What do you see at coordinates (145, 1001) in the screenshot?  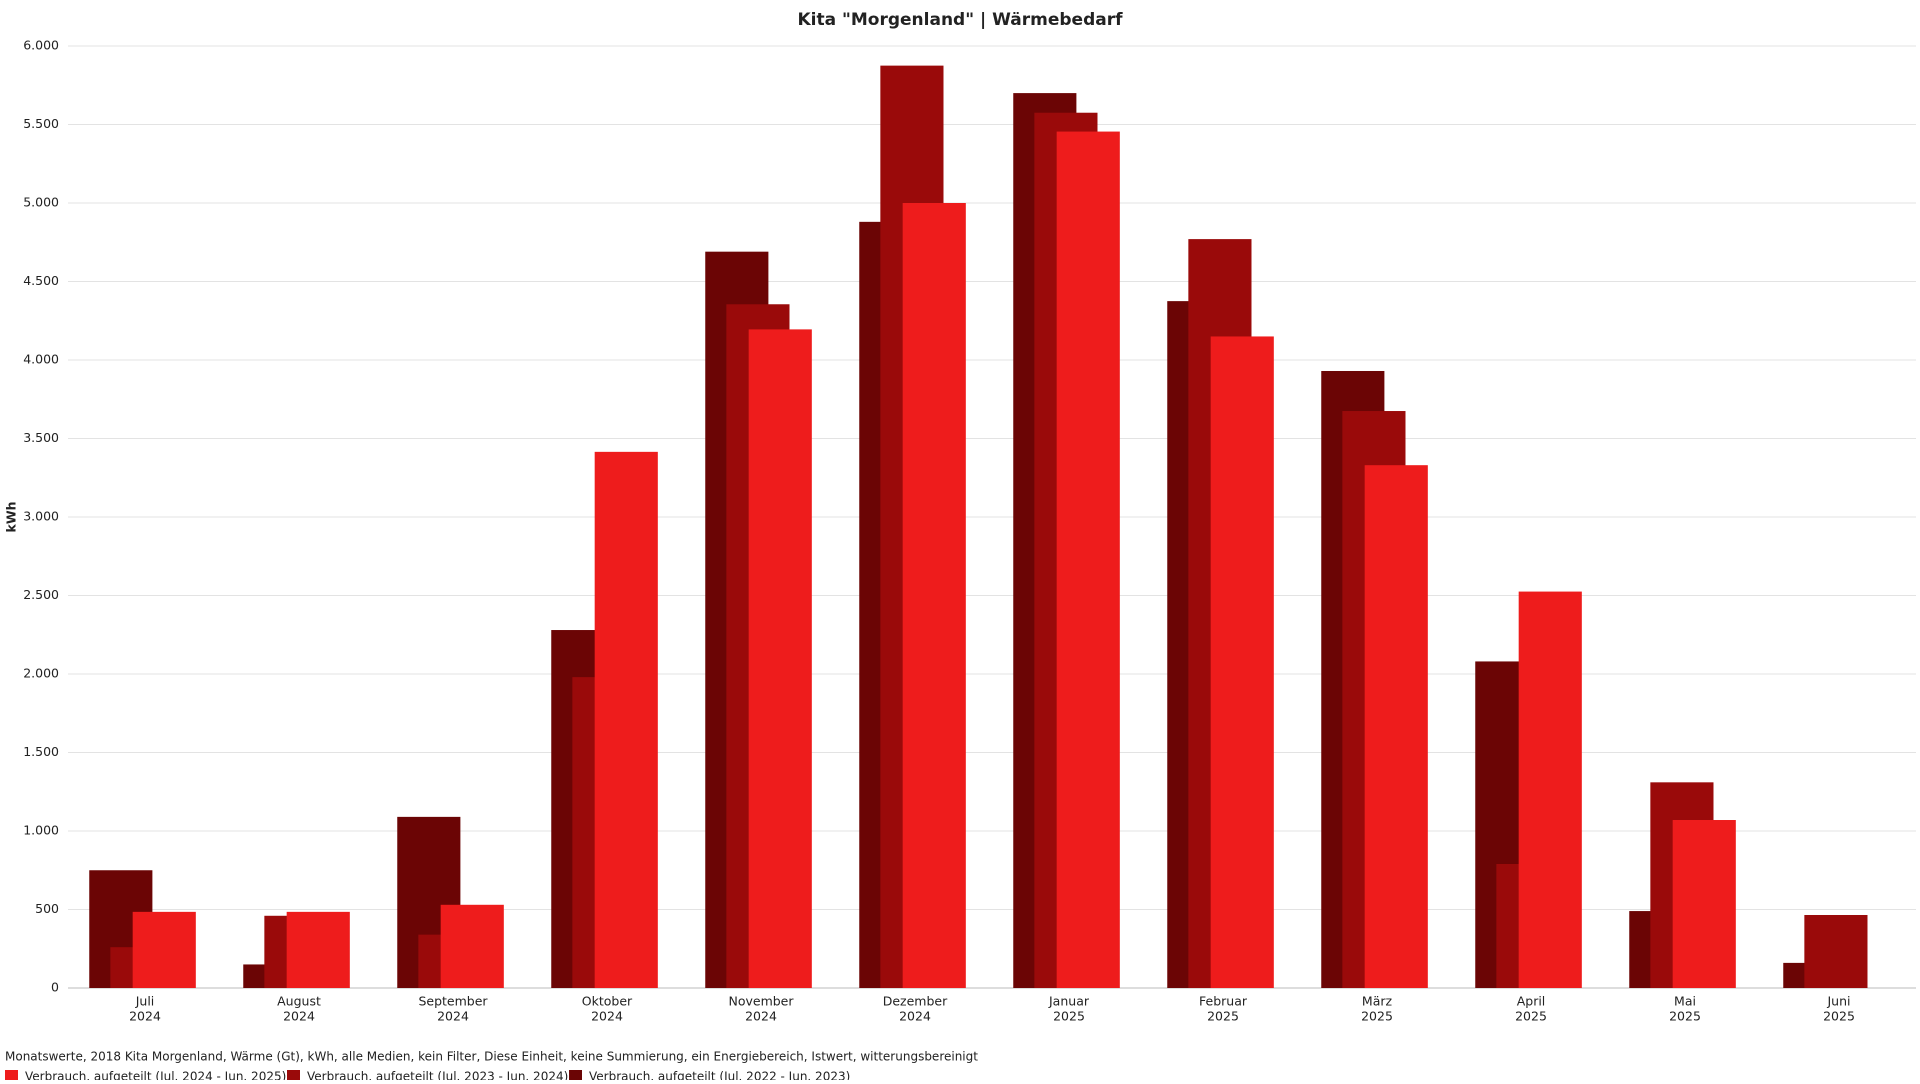 I see `x-tick-label: Juli` at bounding box center [145, 1001].